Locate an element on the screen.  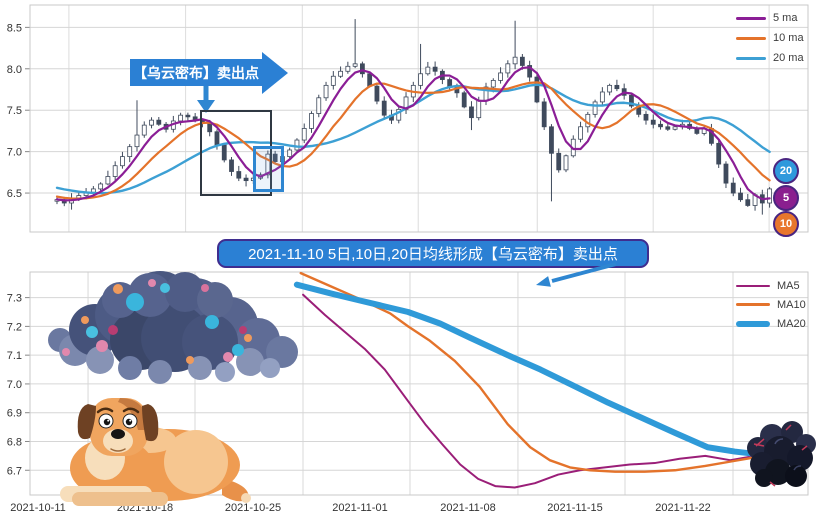
ma-badge-10: 10 is located at coordinates (786, 224).